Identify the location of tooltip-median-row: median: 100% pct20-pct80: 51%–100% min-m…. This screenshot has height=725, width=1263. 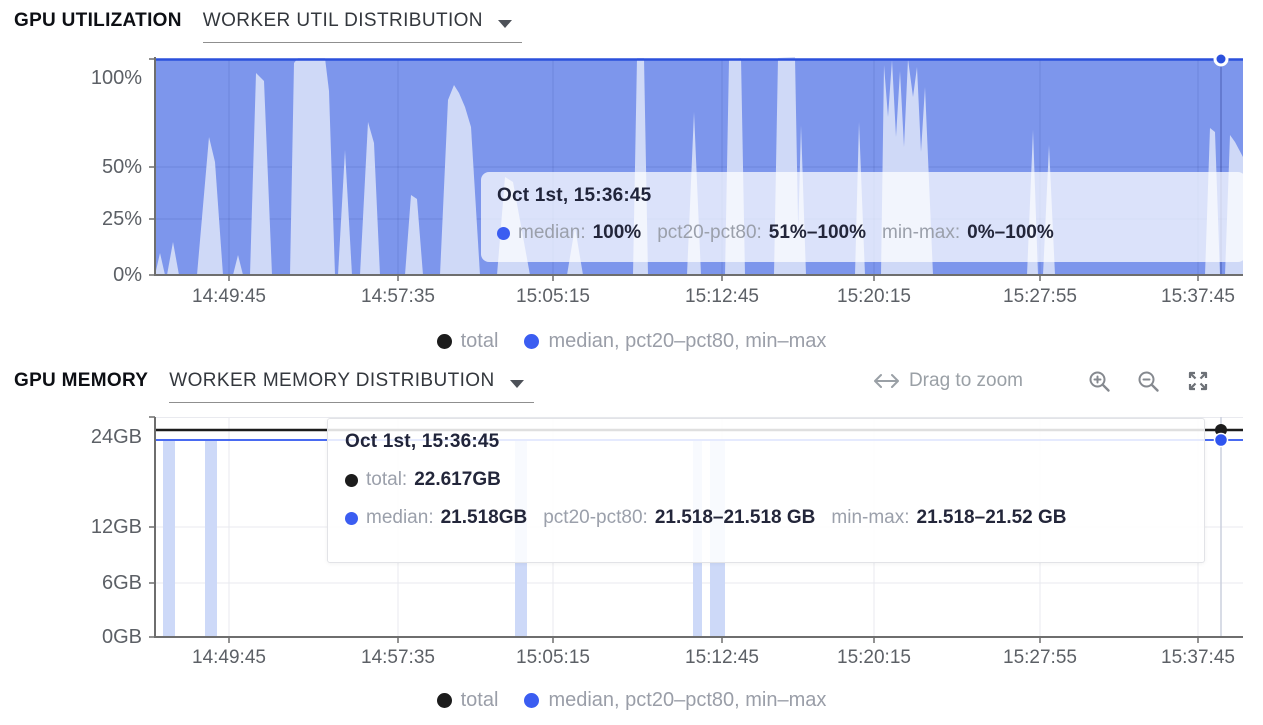
(863, 233).